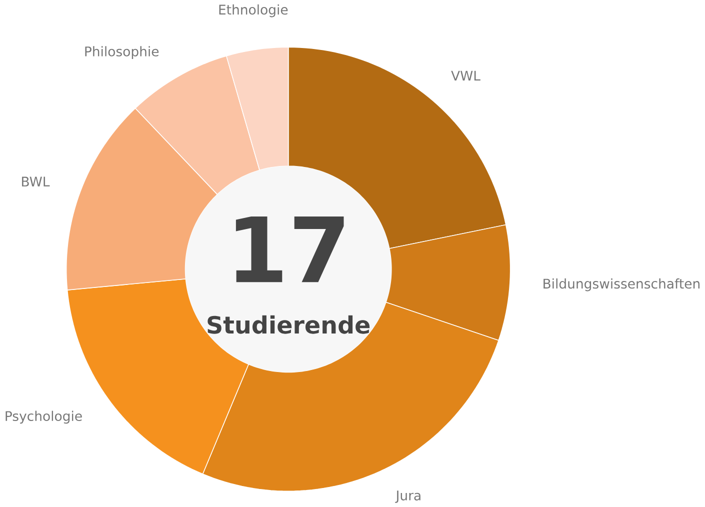  Describe the element at coordinates (253, 11) in the screenshot. I see `slice-label: Ethnologie` at that location.